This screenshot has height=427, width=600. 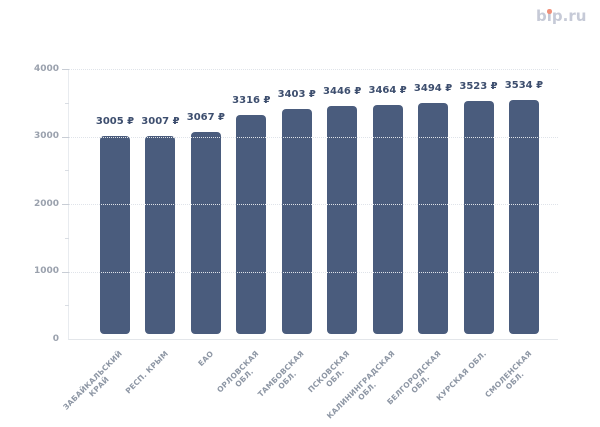 I want to click on bip-ru-logo: bip.ru, so click(x=561, y=16).